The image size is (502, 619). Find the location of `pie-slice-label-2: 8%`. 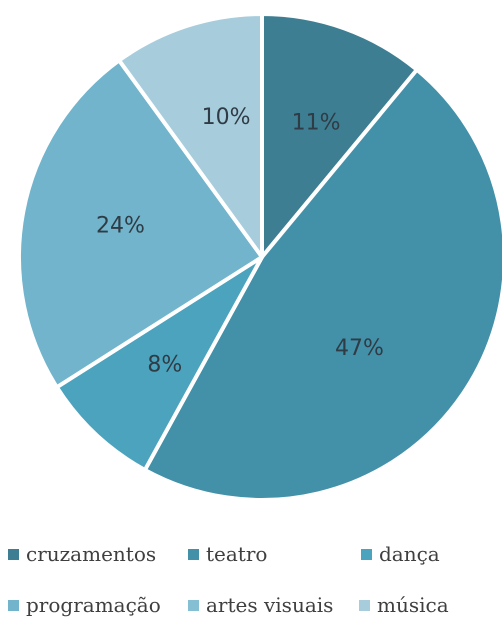

pie-slice-label-2: 8% is located at coordinates (164, 365).